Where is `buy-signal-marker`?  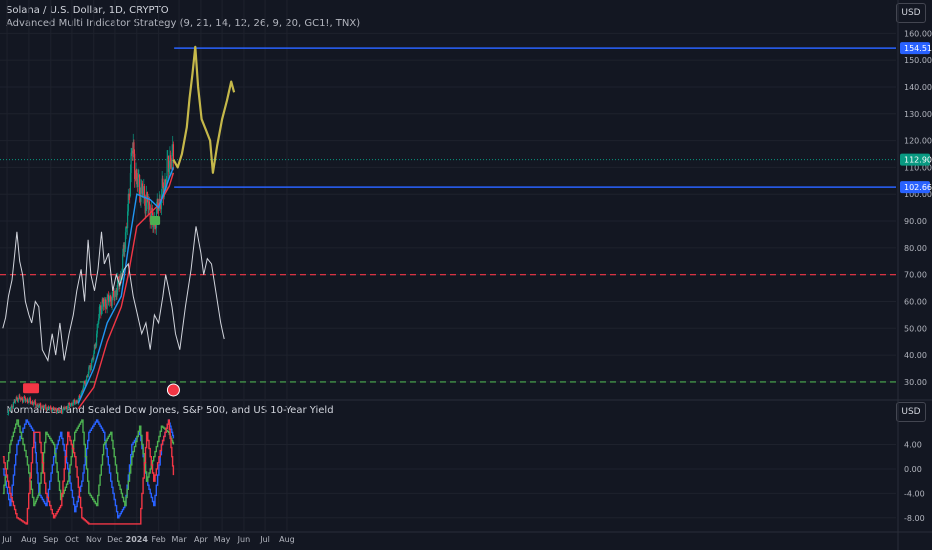
buy-signal-marker is located at coordinates (155, 221).